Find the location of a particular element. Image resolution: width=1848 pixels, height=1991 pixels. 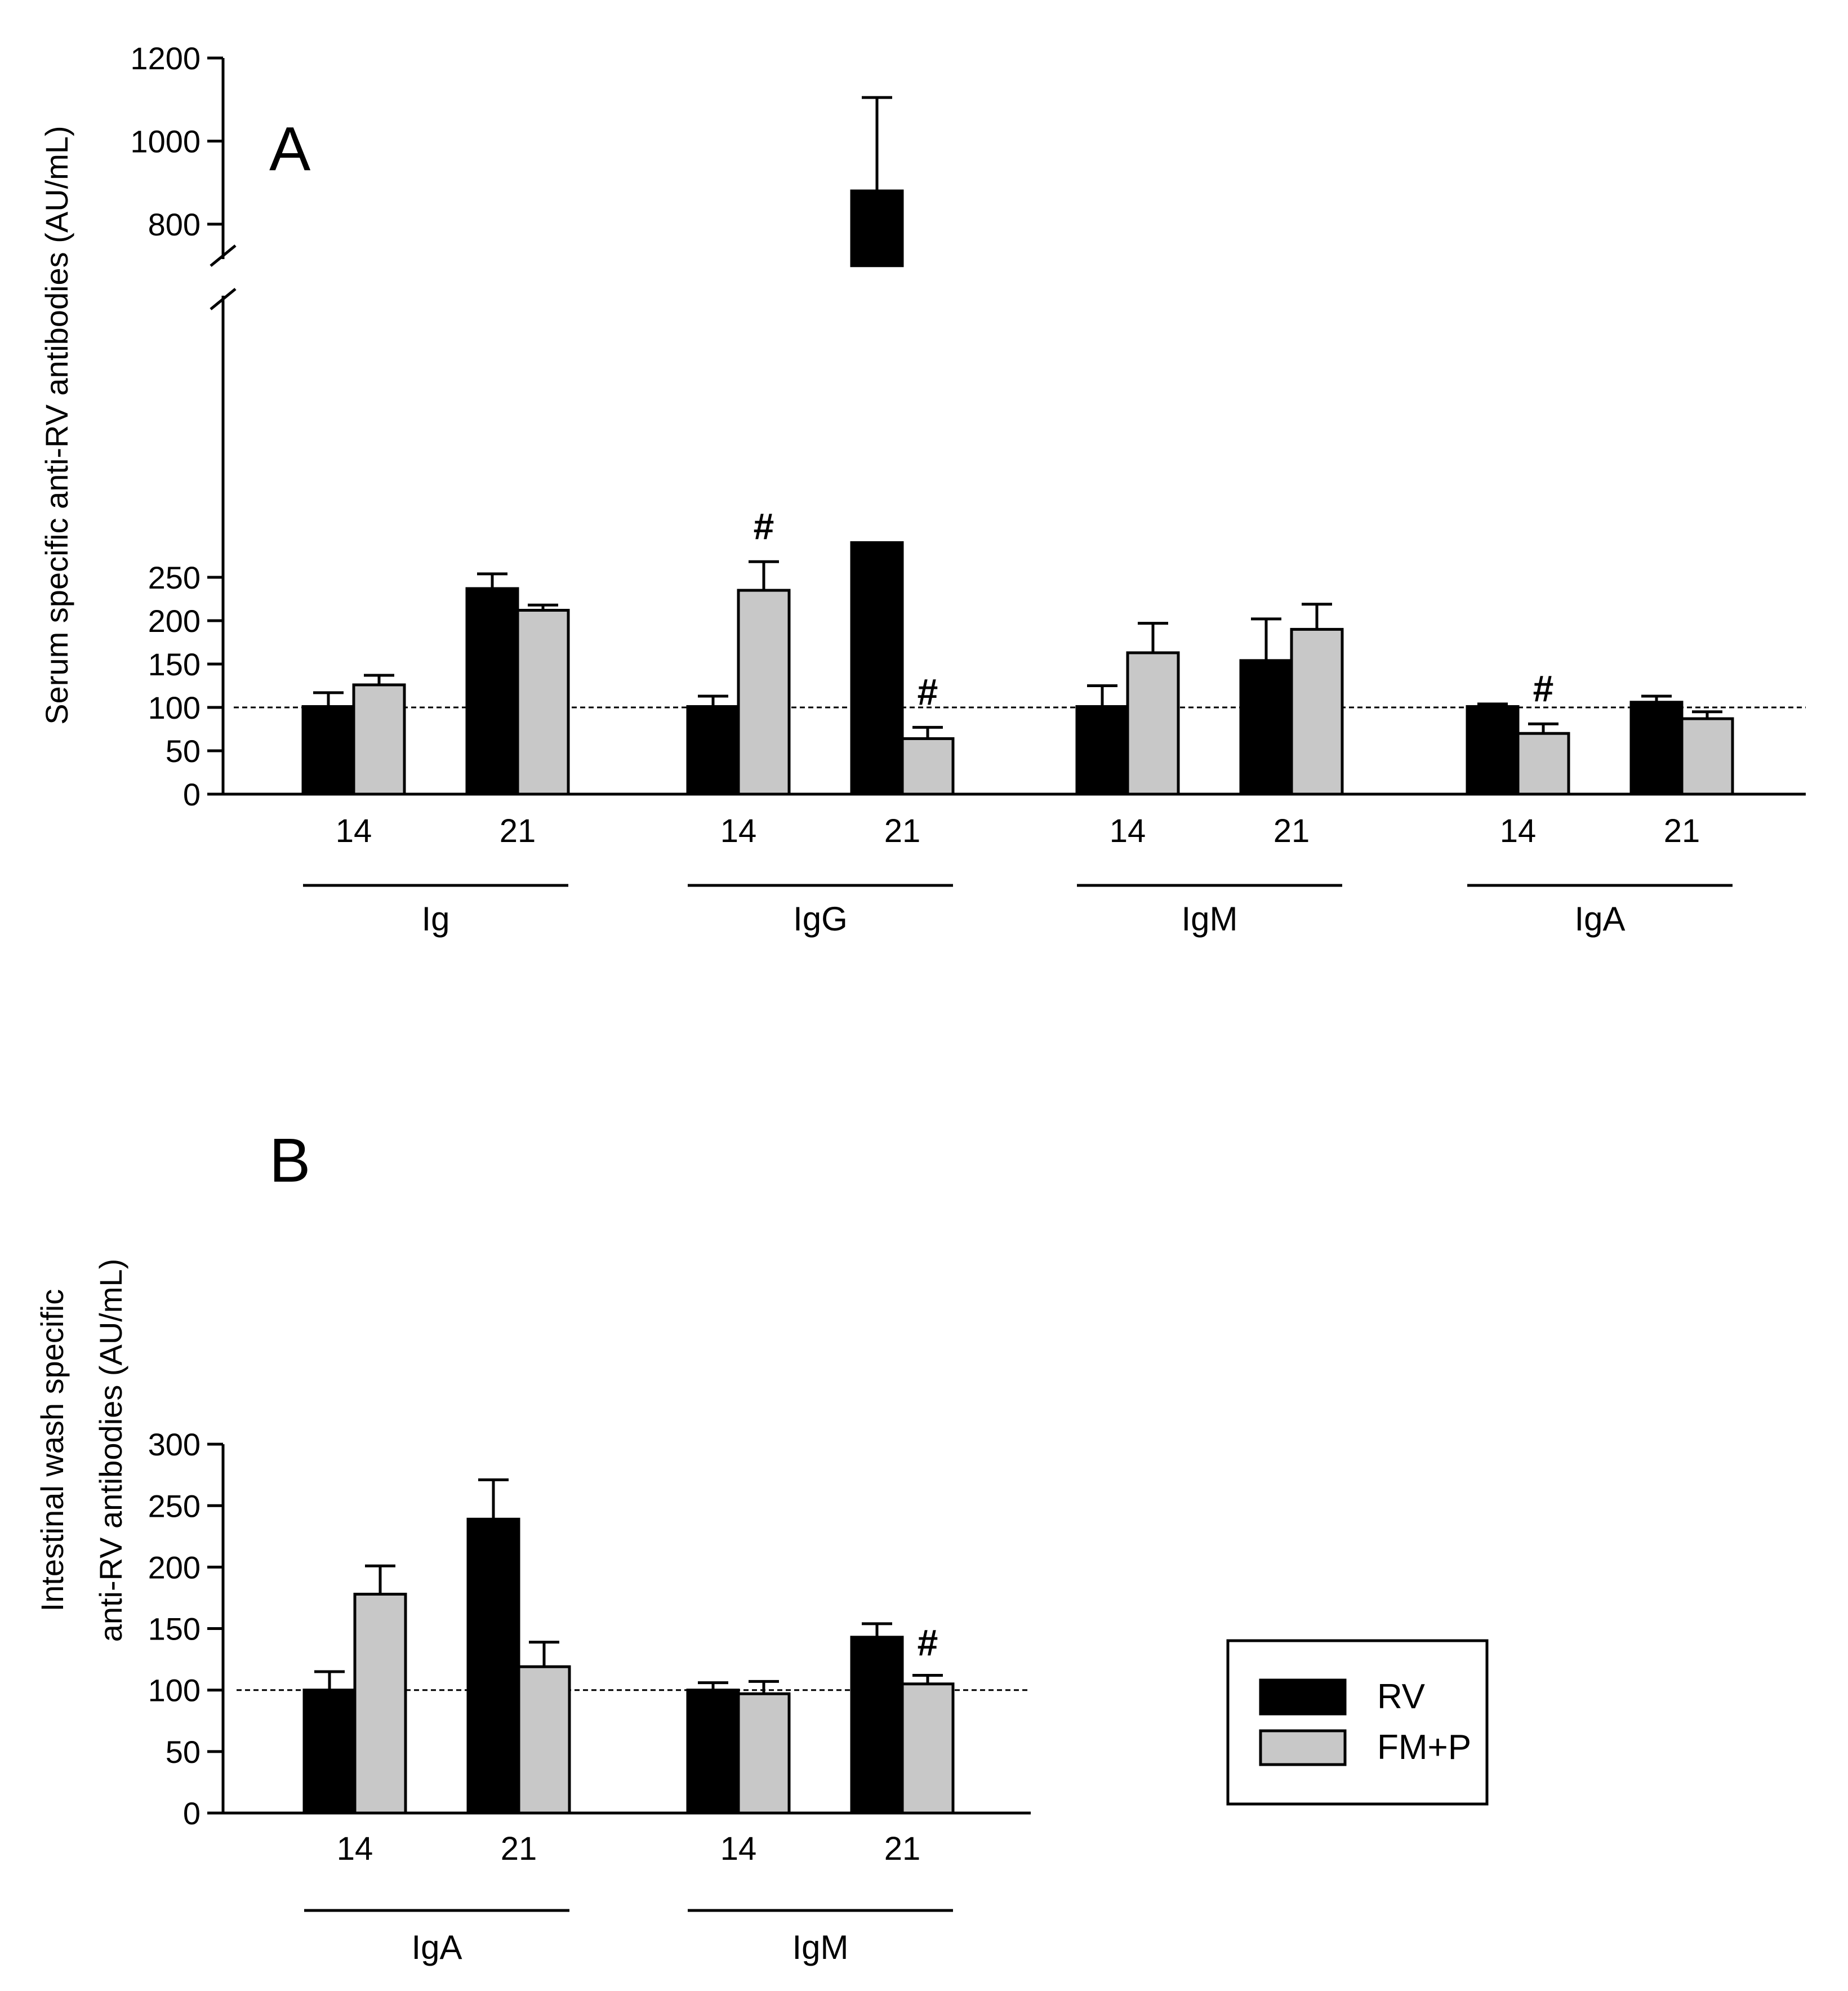

panel-b-y-tick-label: 0 is located at coordinates (192, 1813).